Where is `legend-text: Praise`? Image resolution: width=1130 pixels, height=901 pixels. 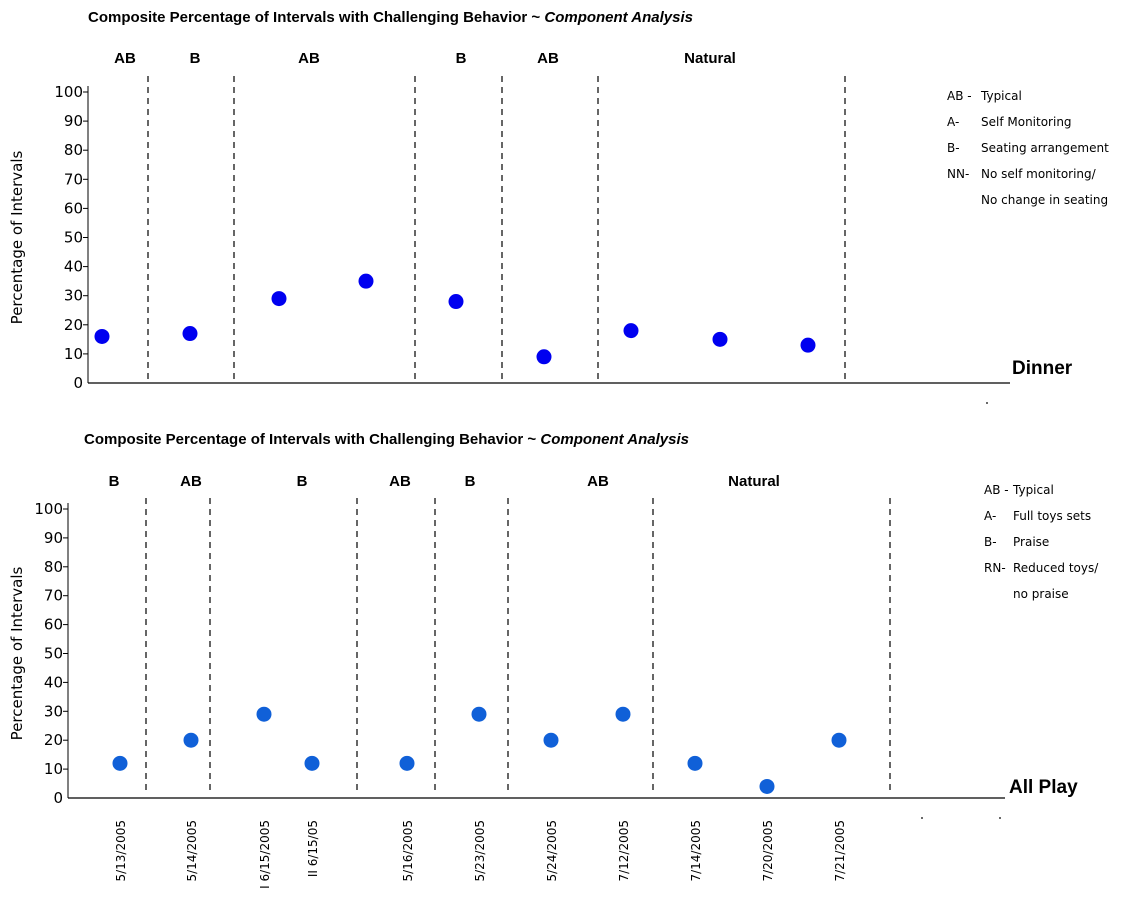
legend-text: Praise is located at coordinates (1031, 542).